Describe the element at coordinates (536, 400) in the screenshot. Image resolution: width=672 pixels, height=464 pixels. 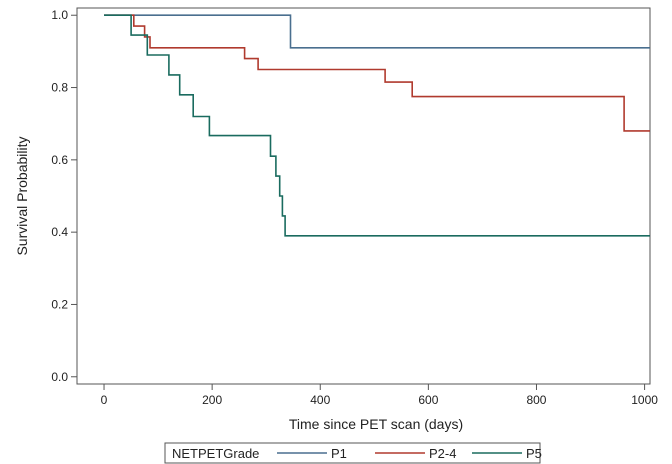
I see `x-tick-label: 800` at that location.